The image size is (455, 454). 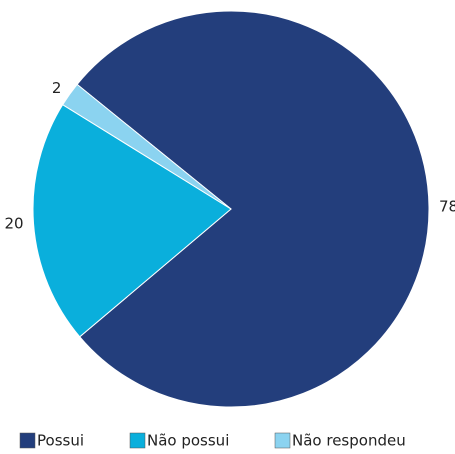 What do you see at coordinates (60, 441) in the screenshot?
I see `legend-label: Possui` at bounding box center [60, 441].